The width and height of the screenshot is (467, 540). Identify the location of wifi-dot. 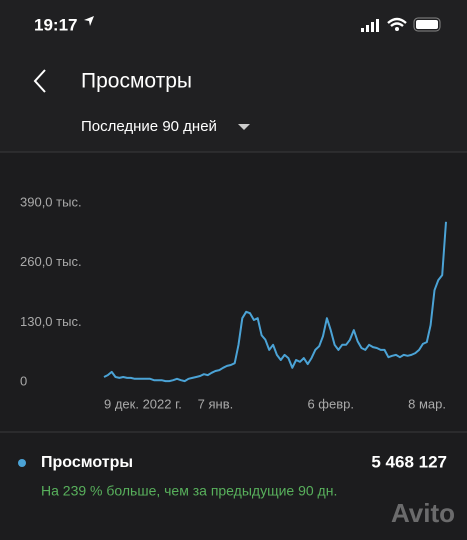
(397, 29).